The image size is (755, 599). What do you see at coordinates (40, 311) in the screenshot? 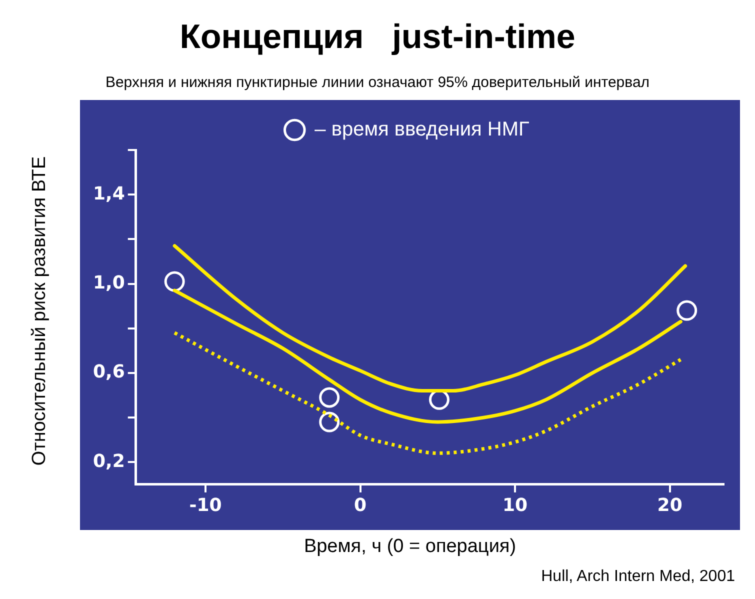
I see `y-axis-title: Относительный риск развития ВТЕ` at bounding box center [40, 311].